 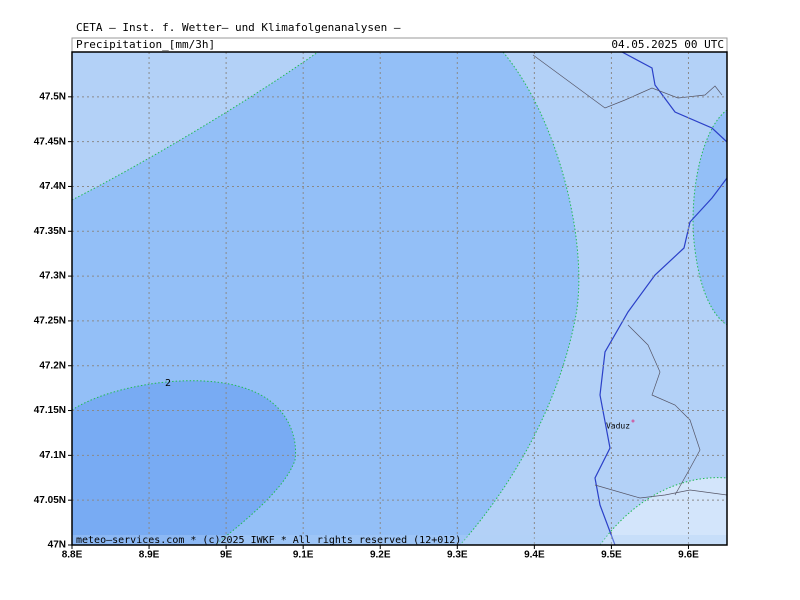 What do you see at coordinates (52, 365) in the screenshot?
I see `y-tick-label: 47.2N` at bounding box center [52, 365].